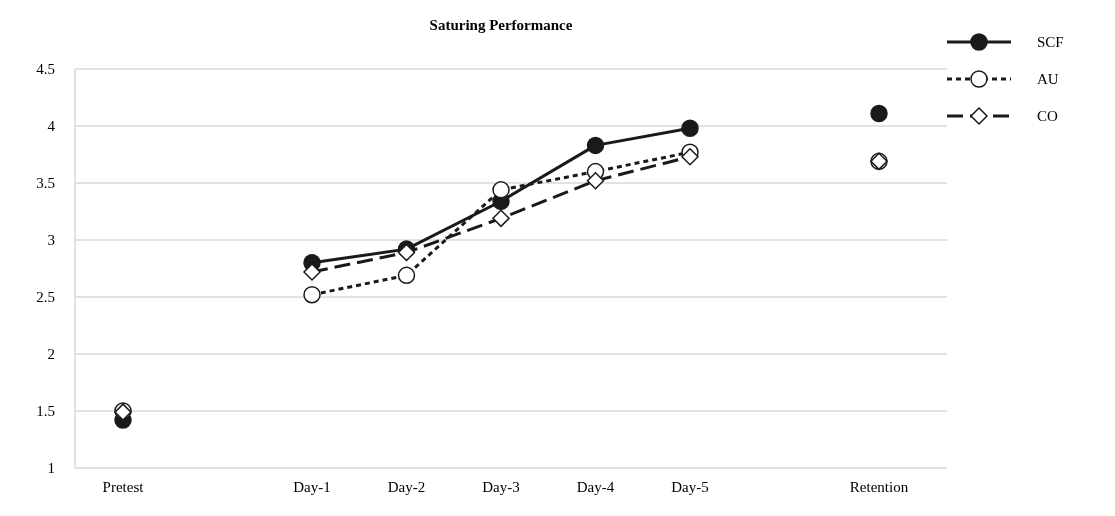  I want to click on y-tick-label: 2.5, so click(45, 297).